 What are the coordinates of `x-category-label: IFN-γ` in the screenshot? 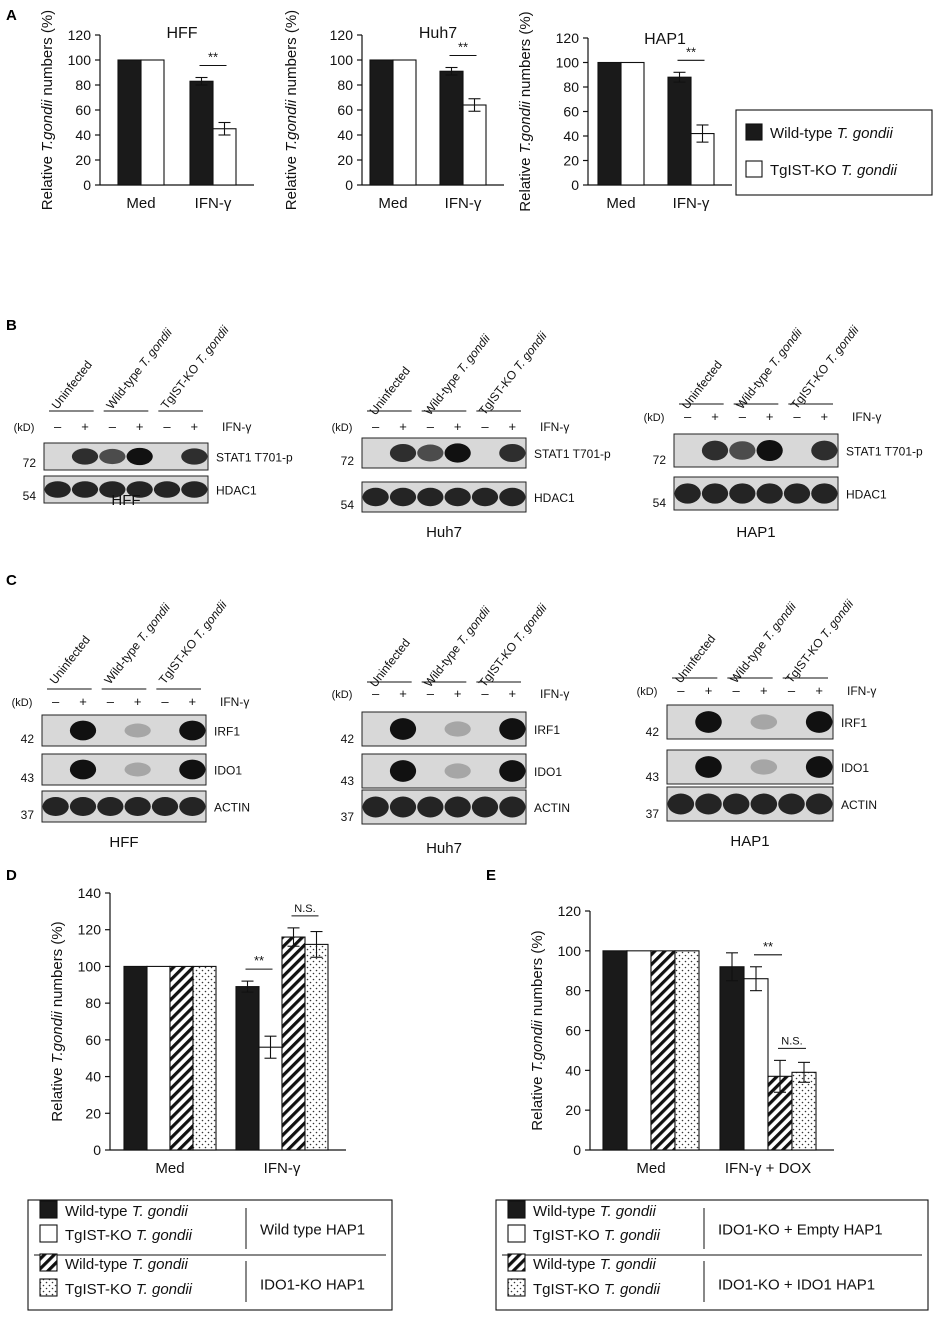 It's located at (463, 203).